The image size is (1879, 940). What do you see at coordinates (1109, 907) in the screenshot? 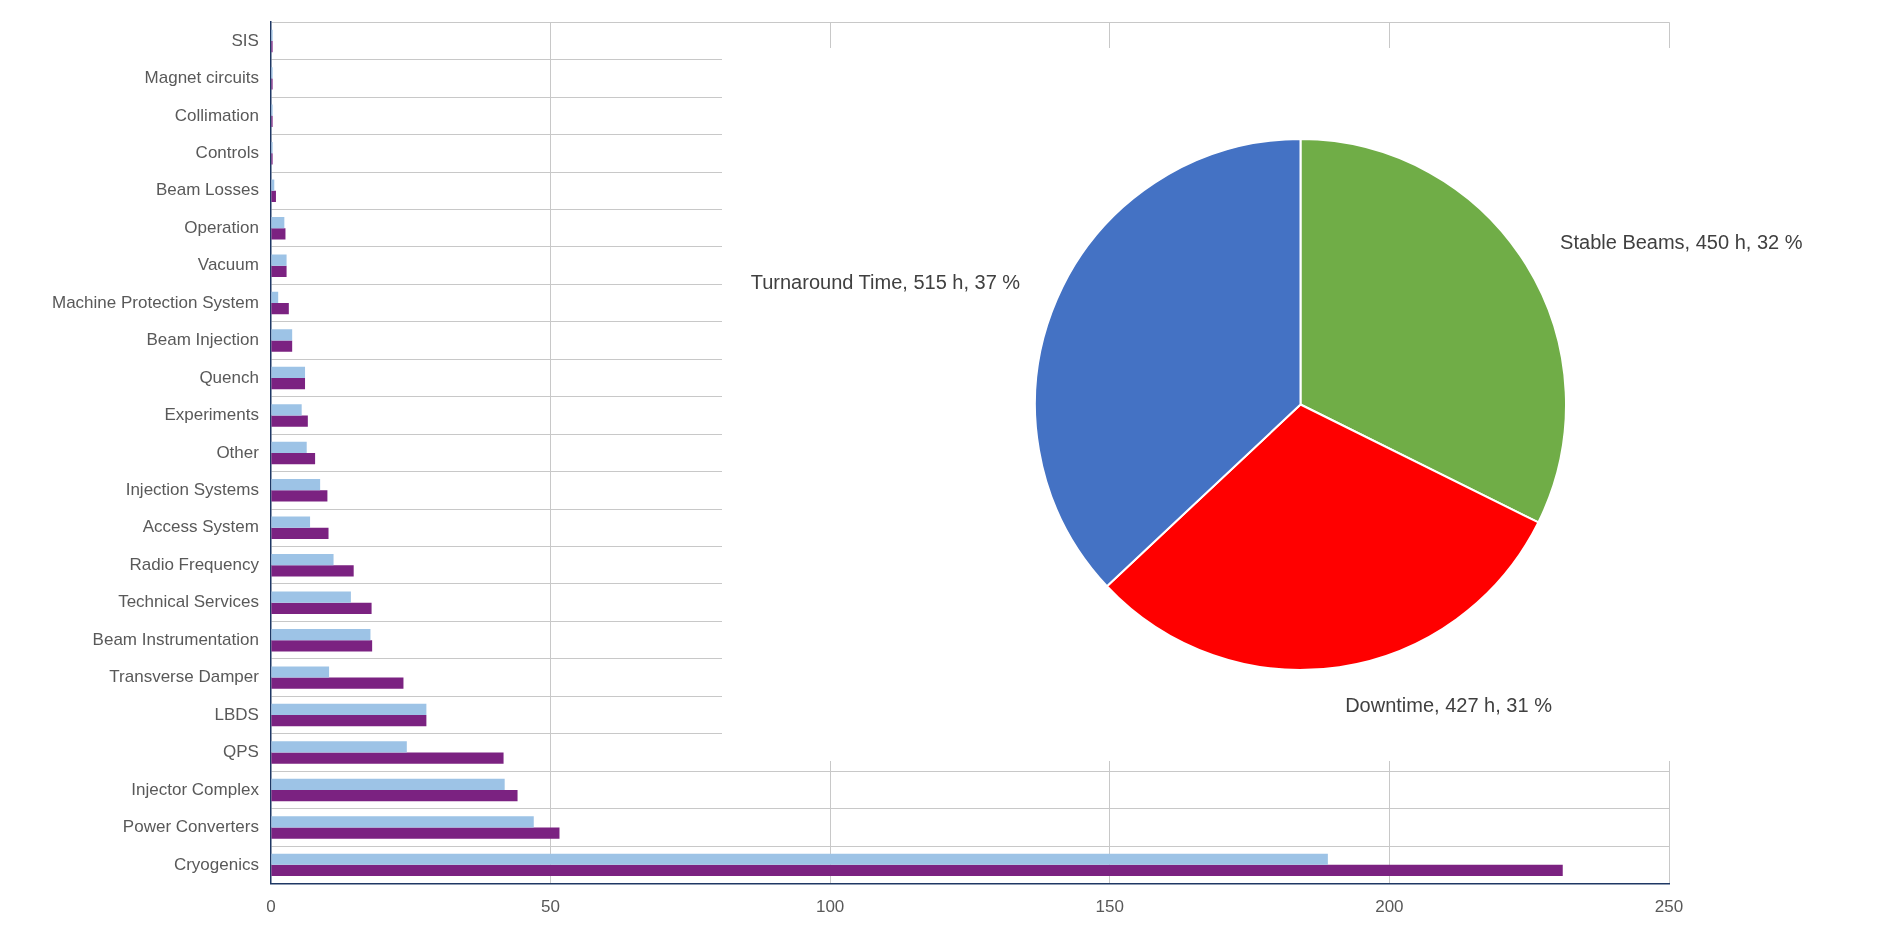
I see `x-tick-label: 150` at bounding box center [1109, 907].